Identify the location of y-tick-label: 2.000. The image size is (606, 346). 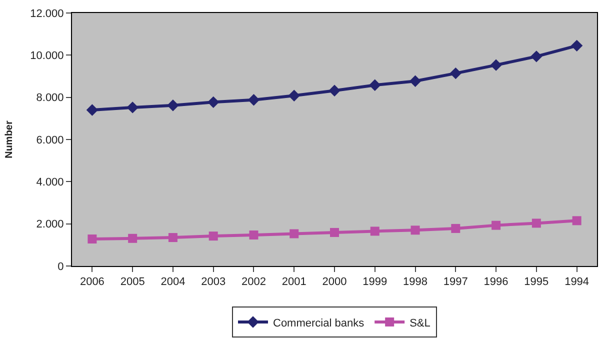
(50, 224).